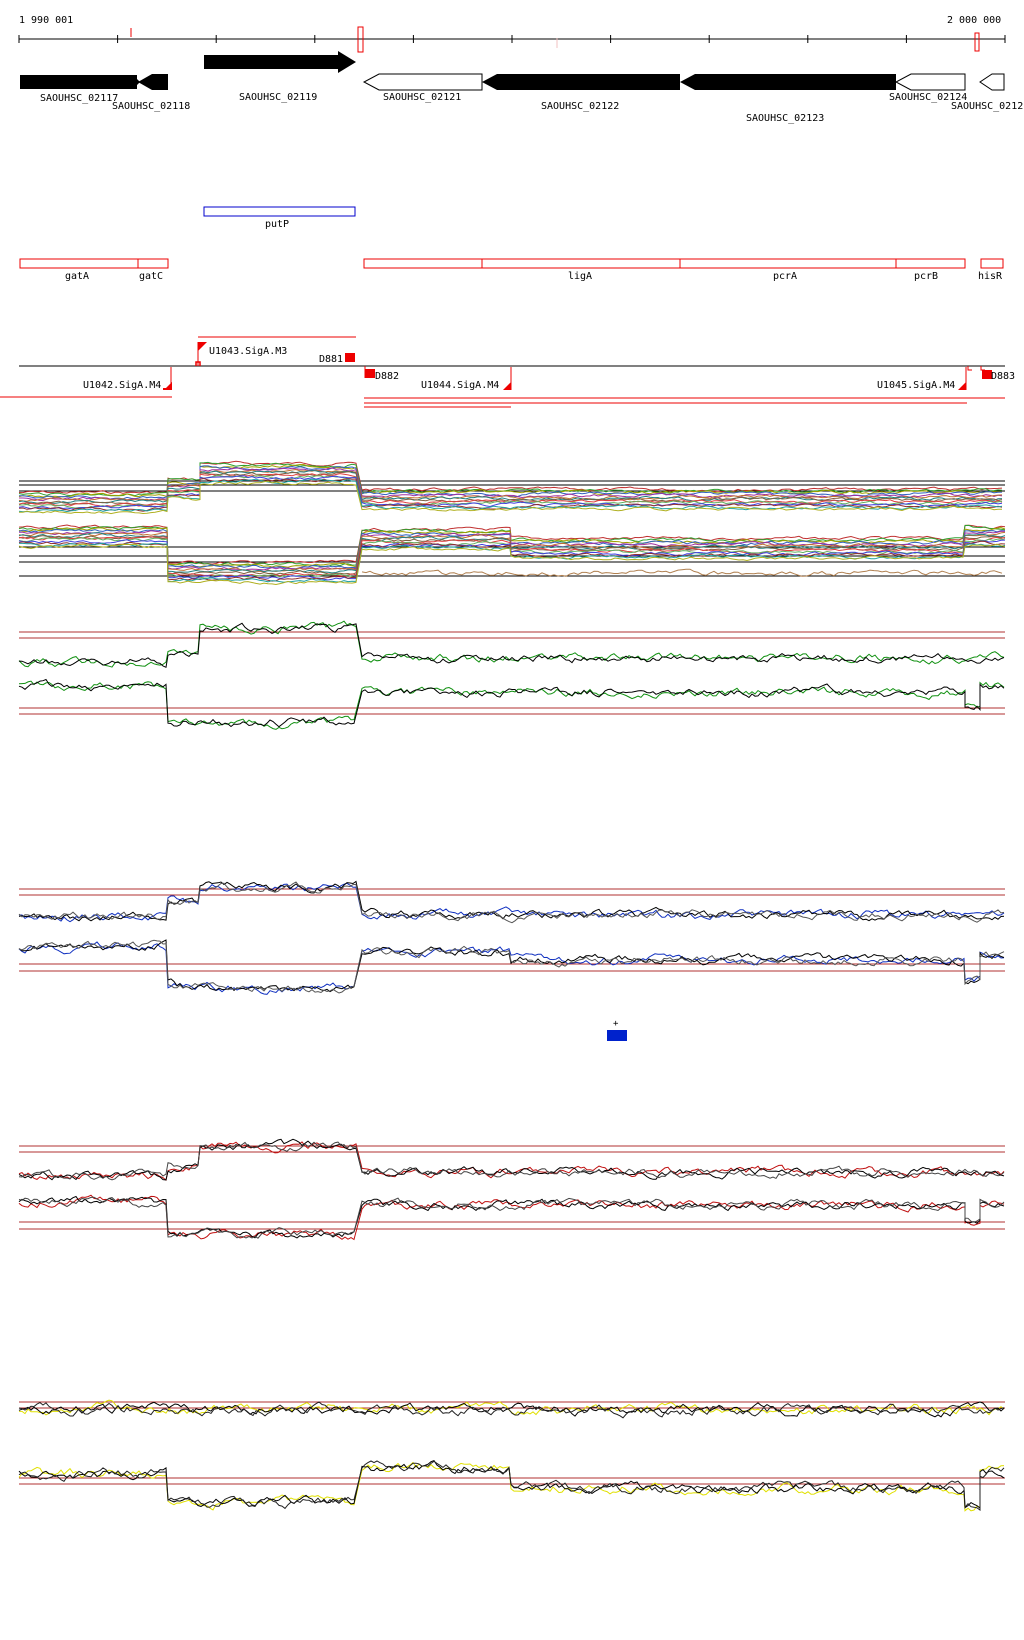 Image resolution: width=1024 pixels, height=1640 pixels. What do you see at coordinates (422, 97) in the screenshot?
I see `gene-label: SAOUHSC_02121` at bounding box center [422, 97].